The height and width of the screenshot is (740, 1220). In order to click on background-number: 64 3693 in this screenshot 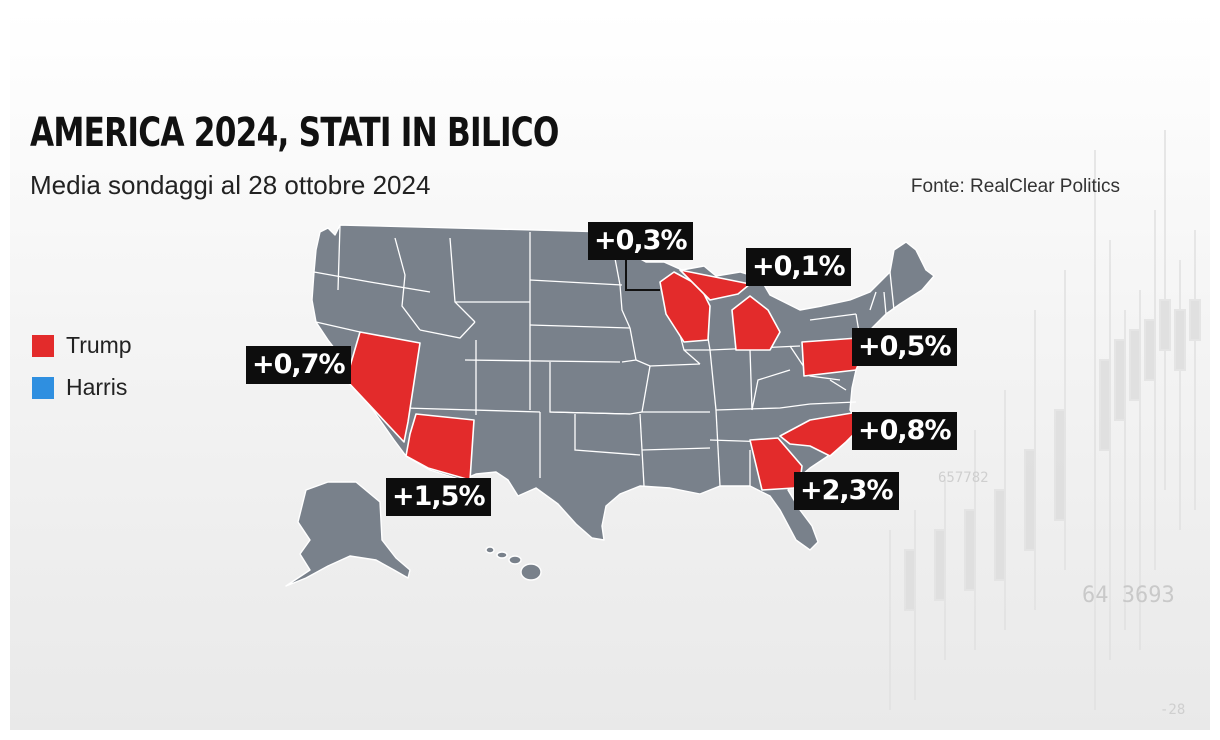, I will do `click(1128, 595)`.